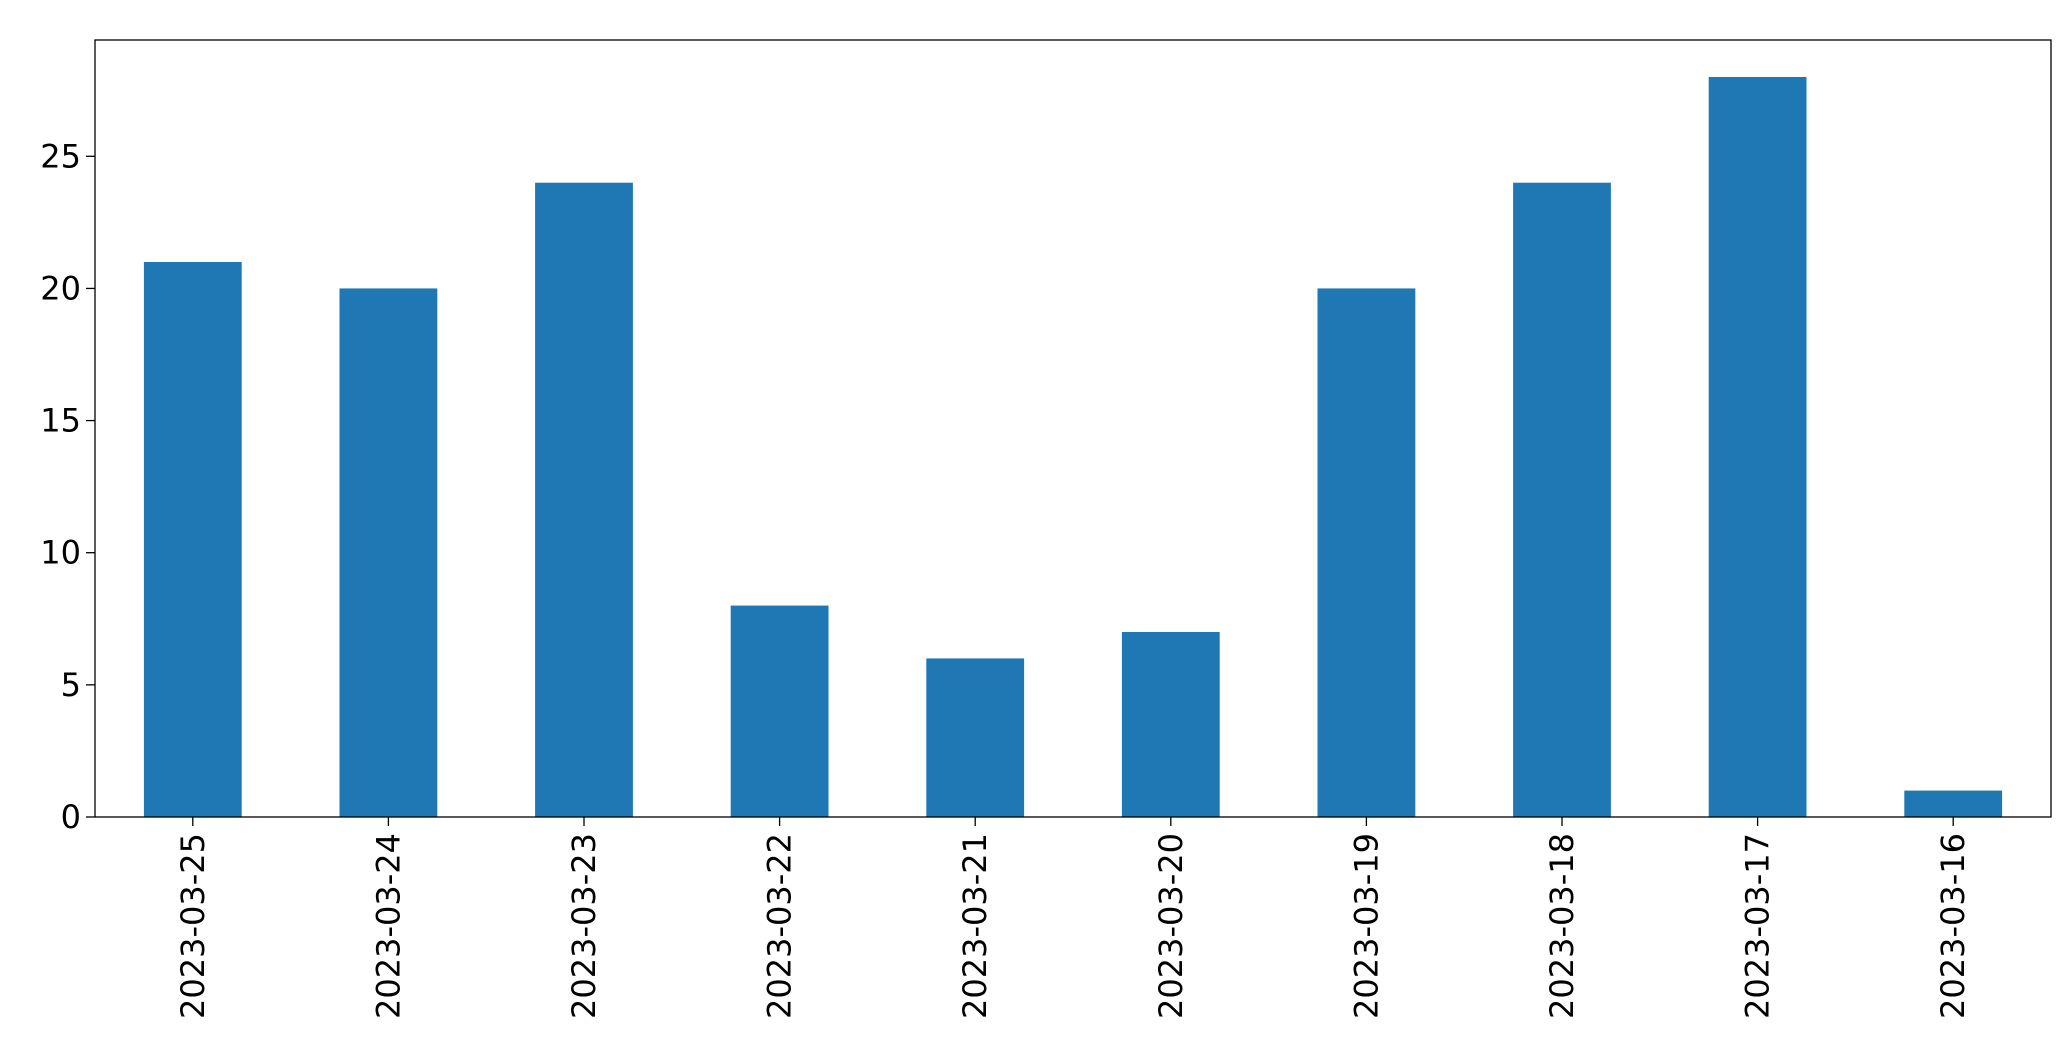 The height and width of the screenshot is (1061, 2071). Describe the element at coordinates (1953, 926) in the screenshot. I see `x-tick-label: 2023-03-16` at that location.